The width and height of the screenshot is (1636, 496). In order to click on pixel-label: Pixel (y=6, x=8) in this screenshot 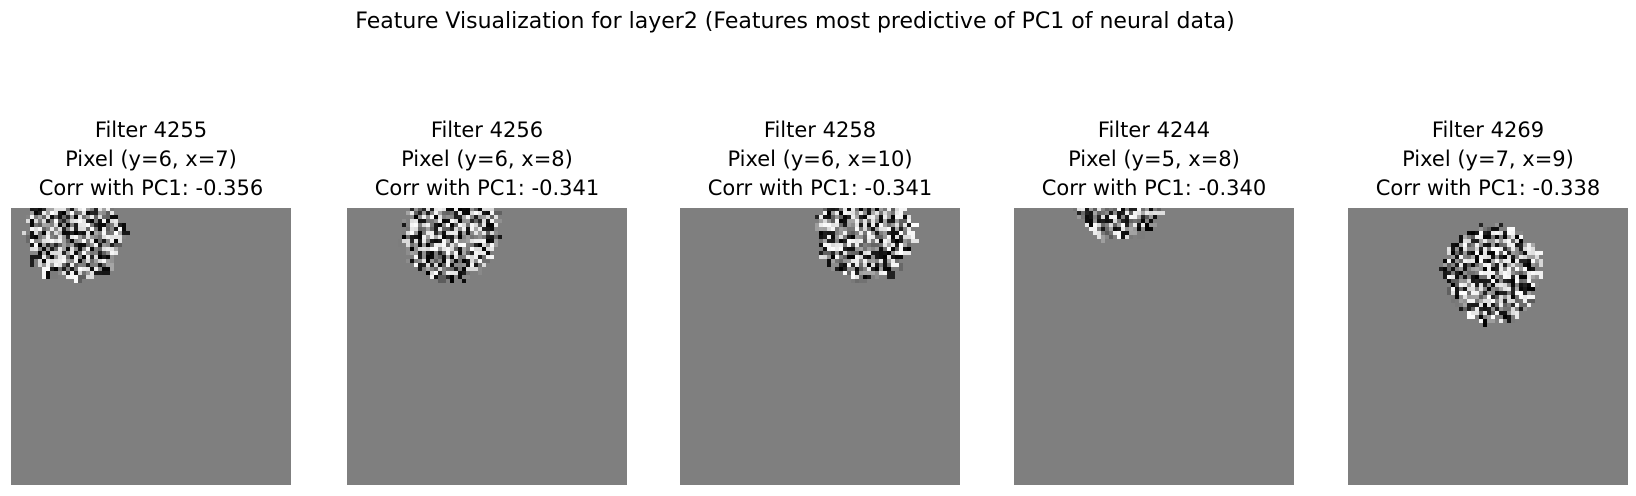, I will do `click(487, 159)`.